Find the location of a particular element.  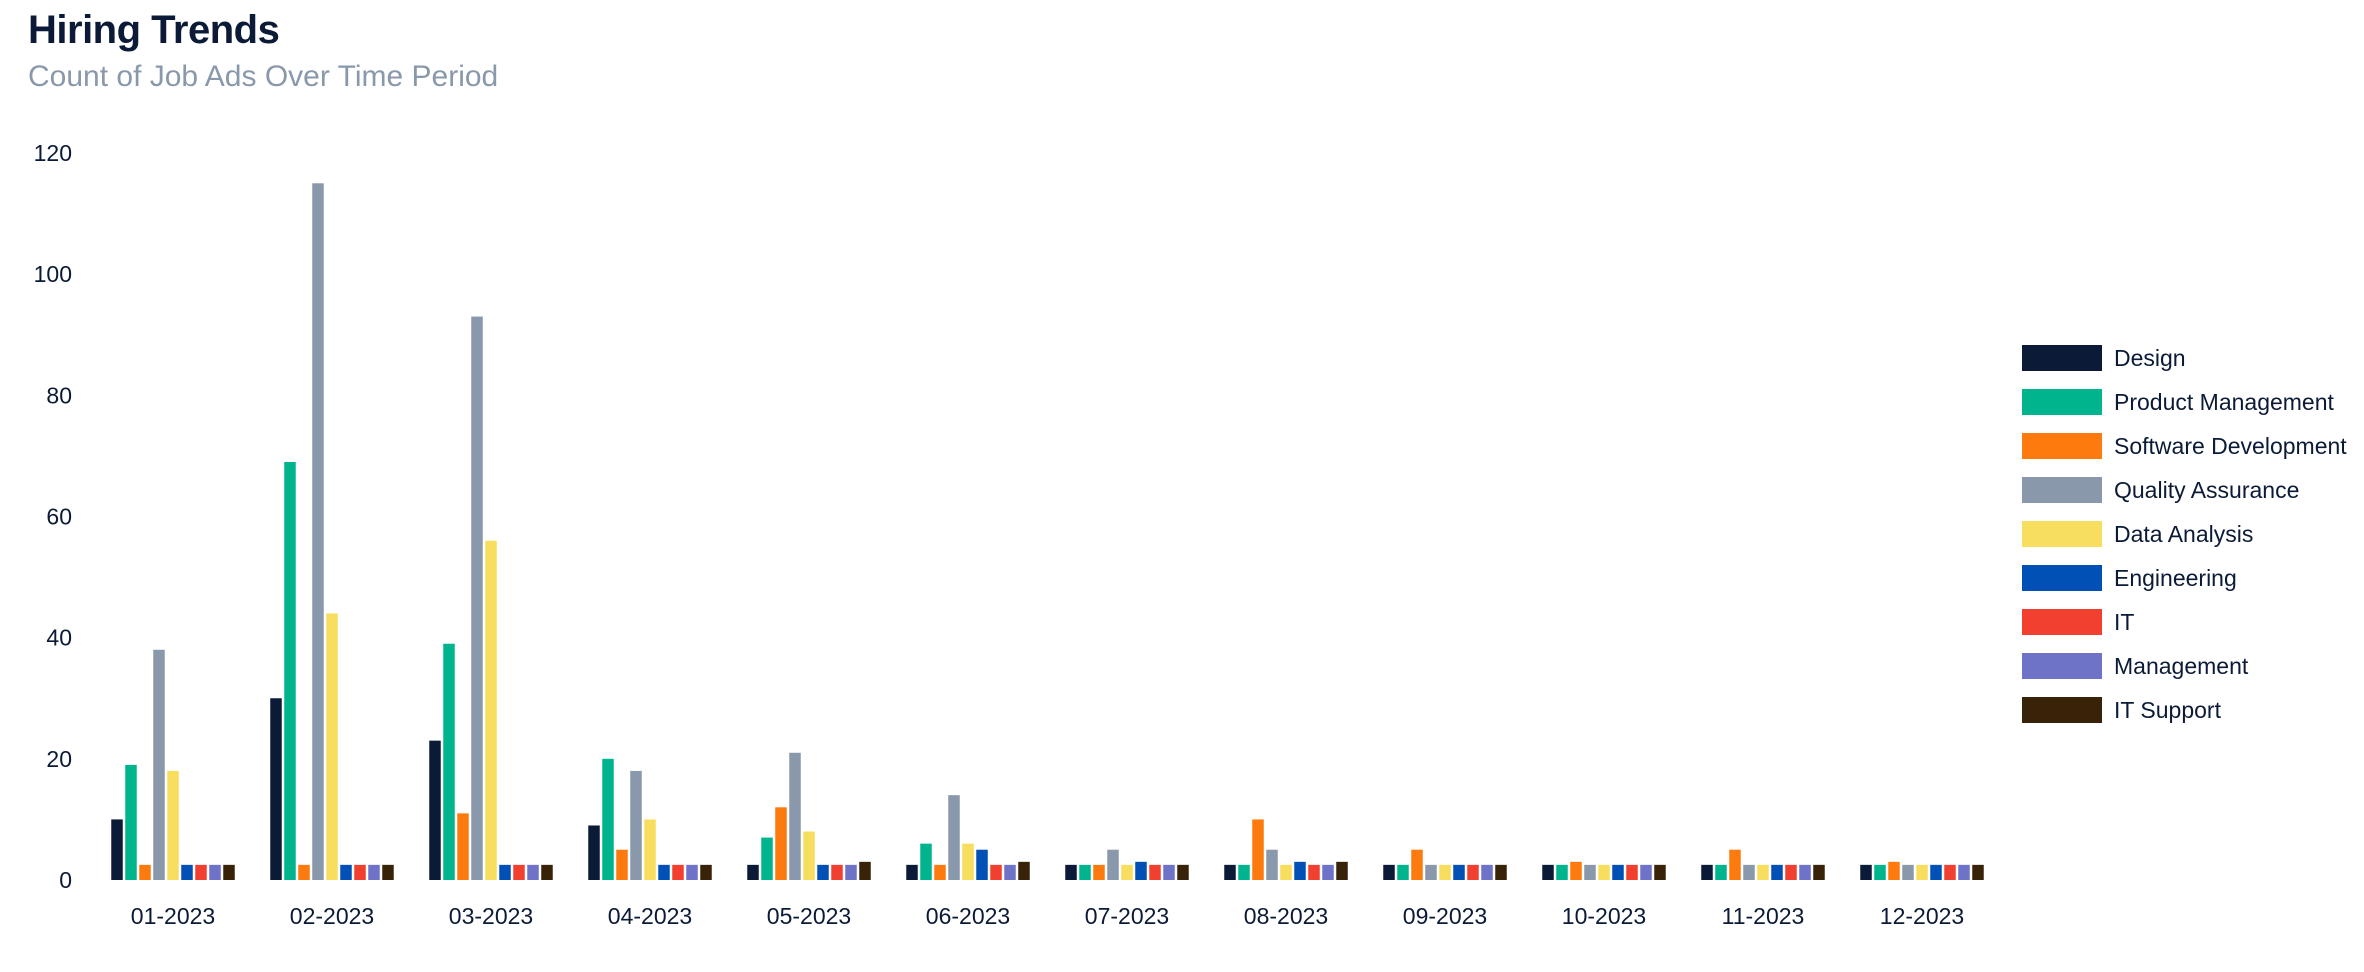

x-tick-label: 03-2023 is located at coordinates (491, 916).